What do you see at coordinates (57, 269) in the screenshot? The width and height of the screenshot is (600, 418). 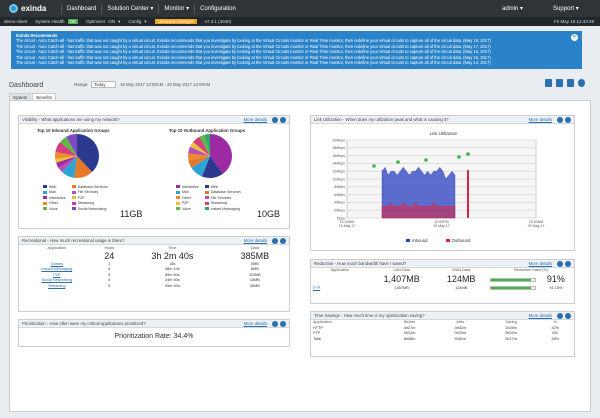 I see `app-link: Instant Messaging` at bounding box center [57, 269].